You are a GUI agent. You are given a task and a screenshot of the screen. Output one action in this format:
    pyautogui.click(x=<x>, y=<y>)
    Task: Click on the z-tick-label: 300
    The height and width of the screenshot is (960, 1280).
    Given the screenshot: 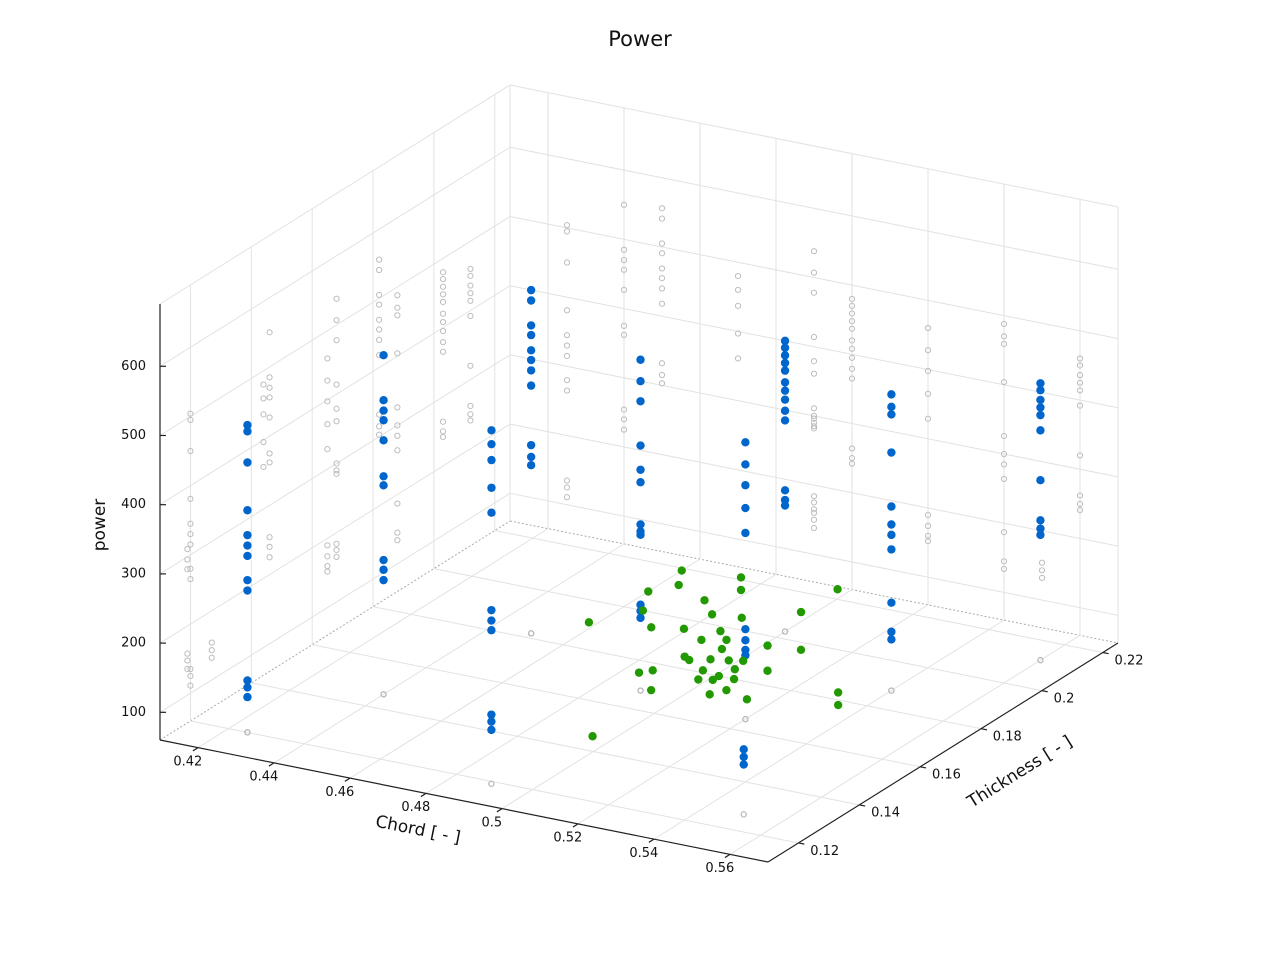 What is the action you would take?
    pyautogui.click(x=133, y=573)
    